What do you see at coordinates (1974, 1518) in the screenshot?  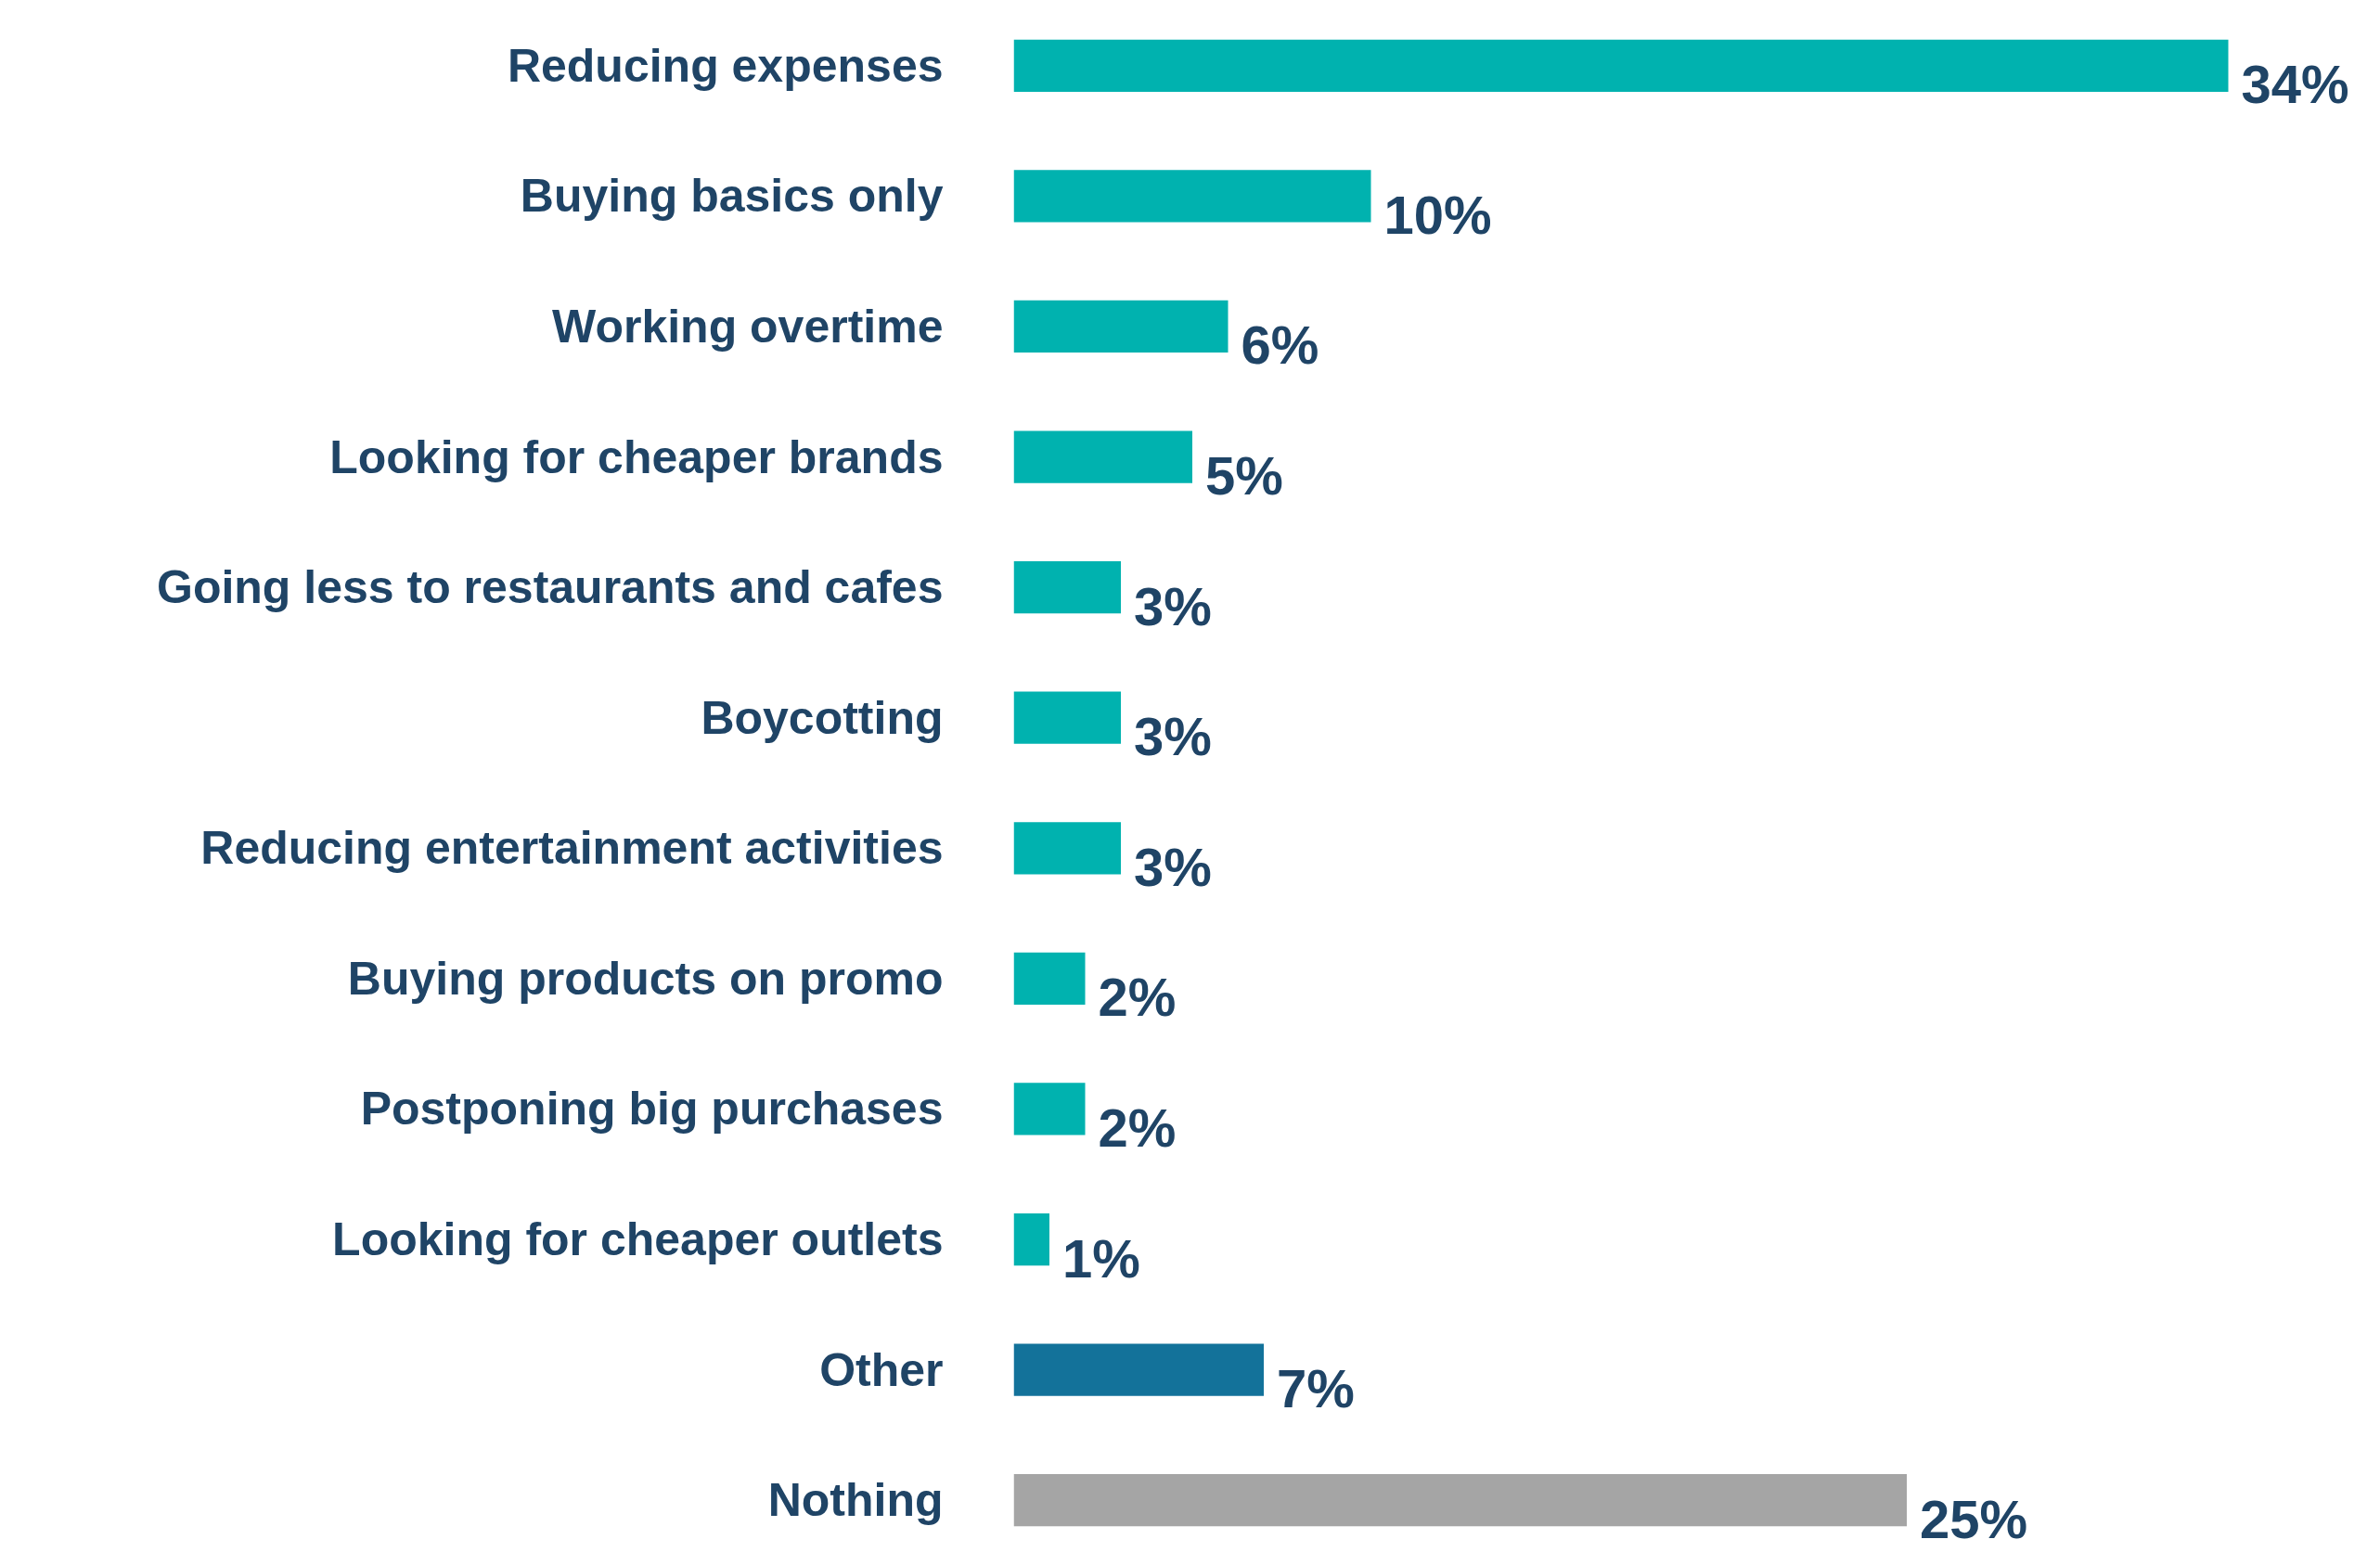 I see `data-label: 25%` at bounding box center [1974, 1518].